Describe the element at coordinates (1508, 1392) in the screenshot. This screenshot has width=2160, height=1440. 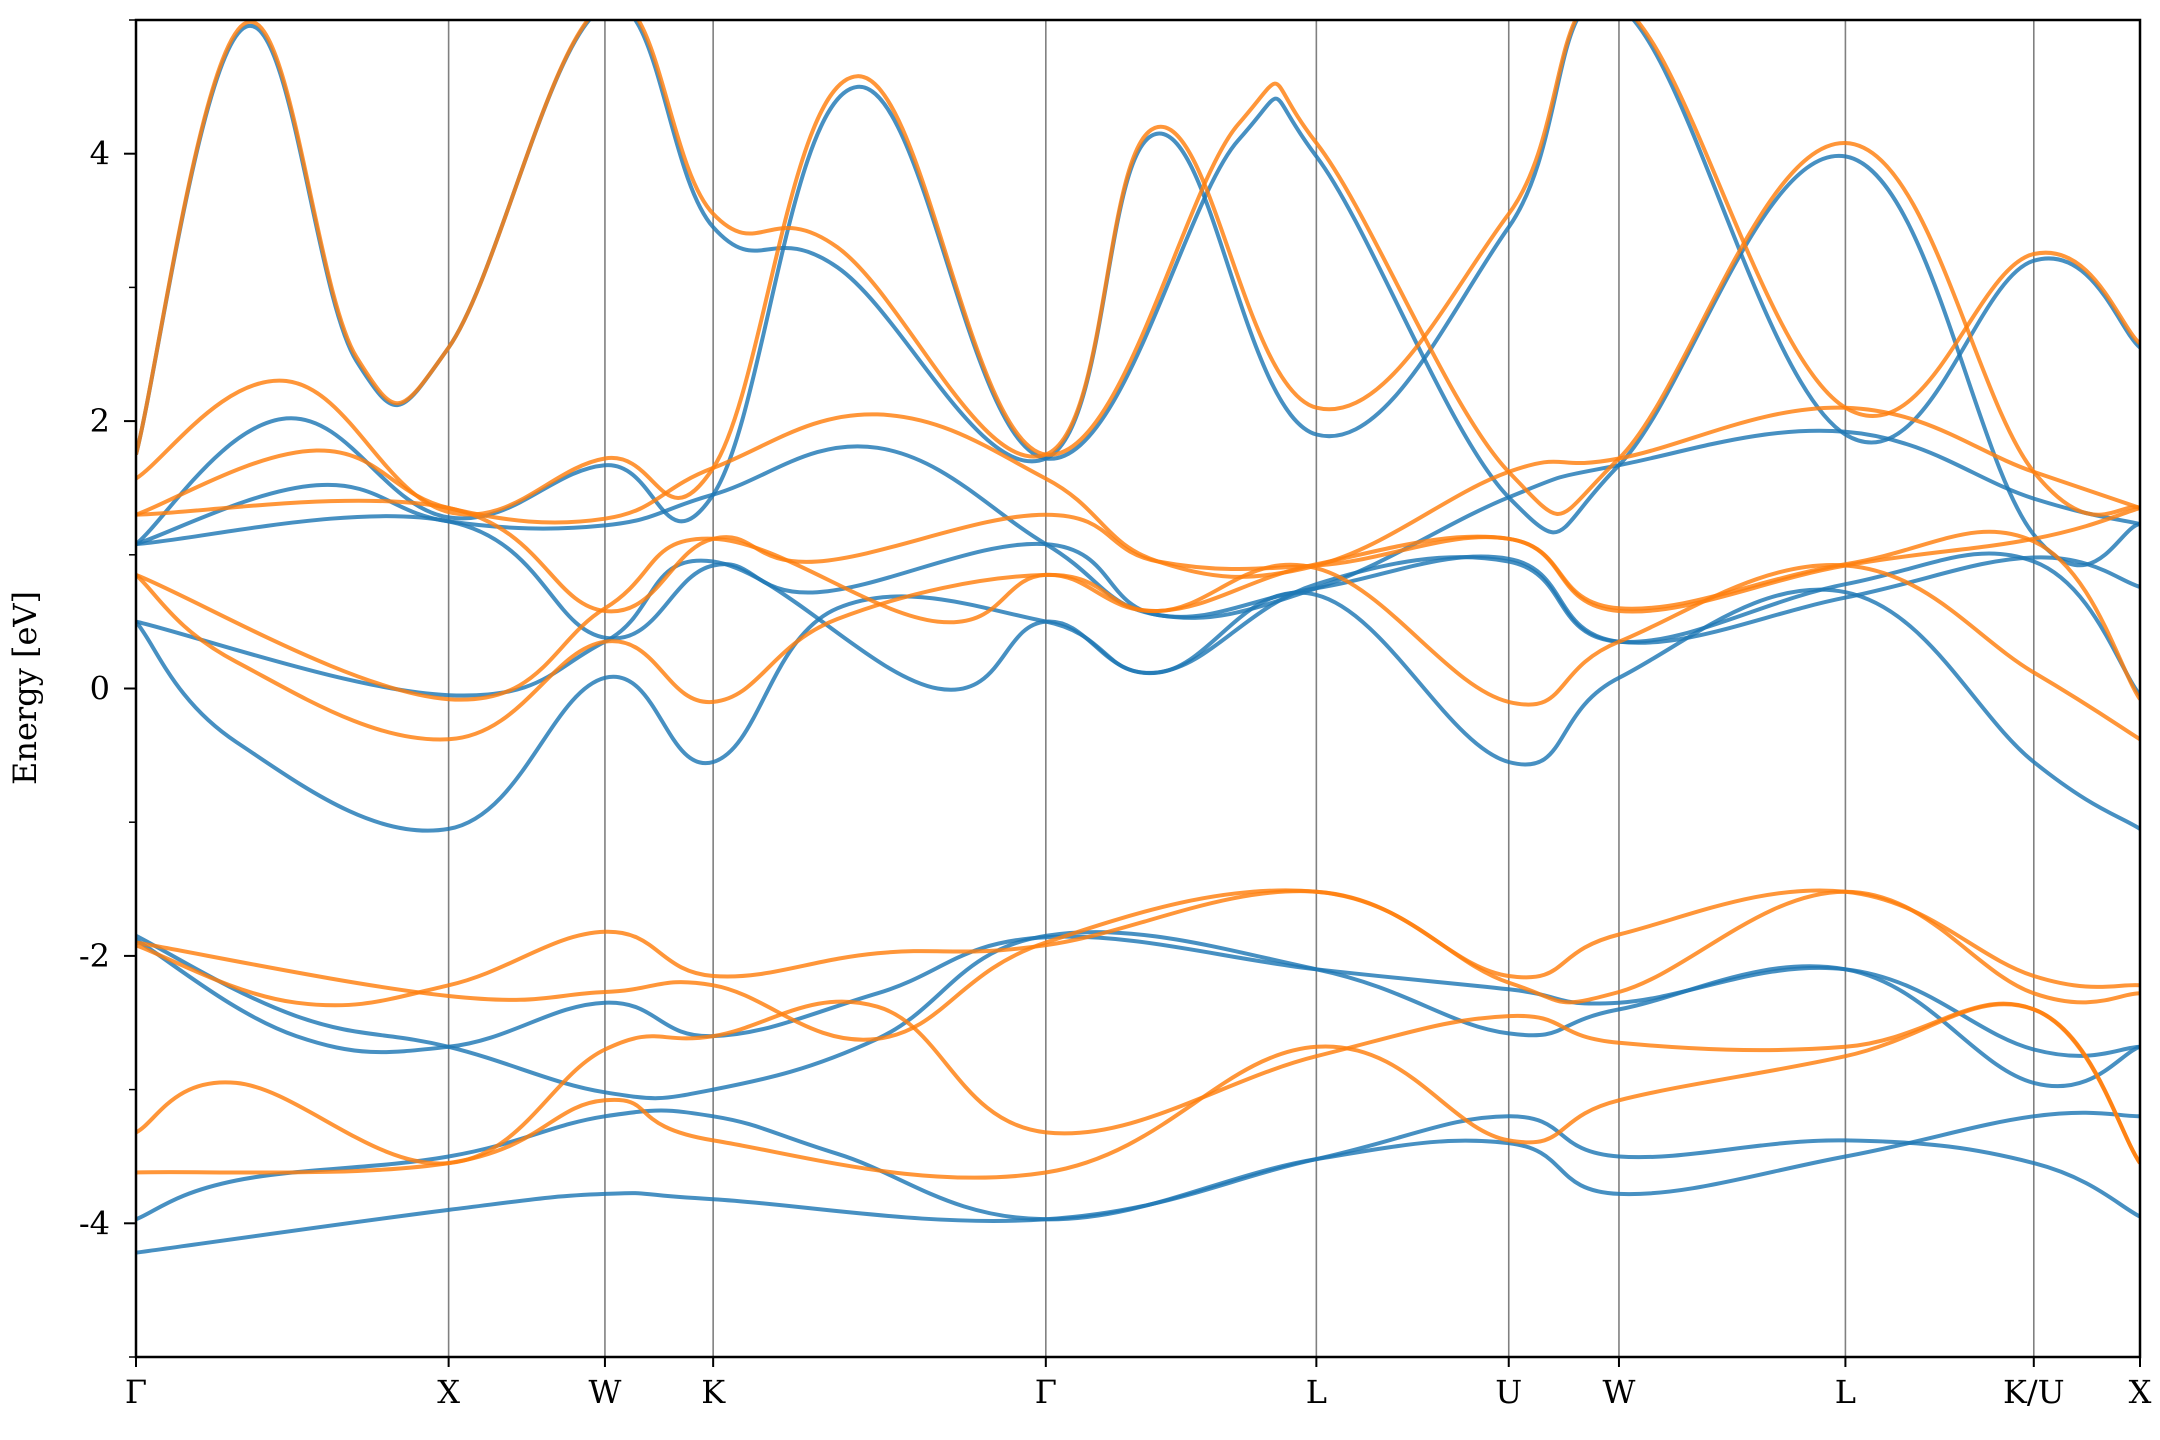
I see `x-tick-label: U` at that location.